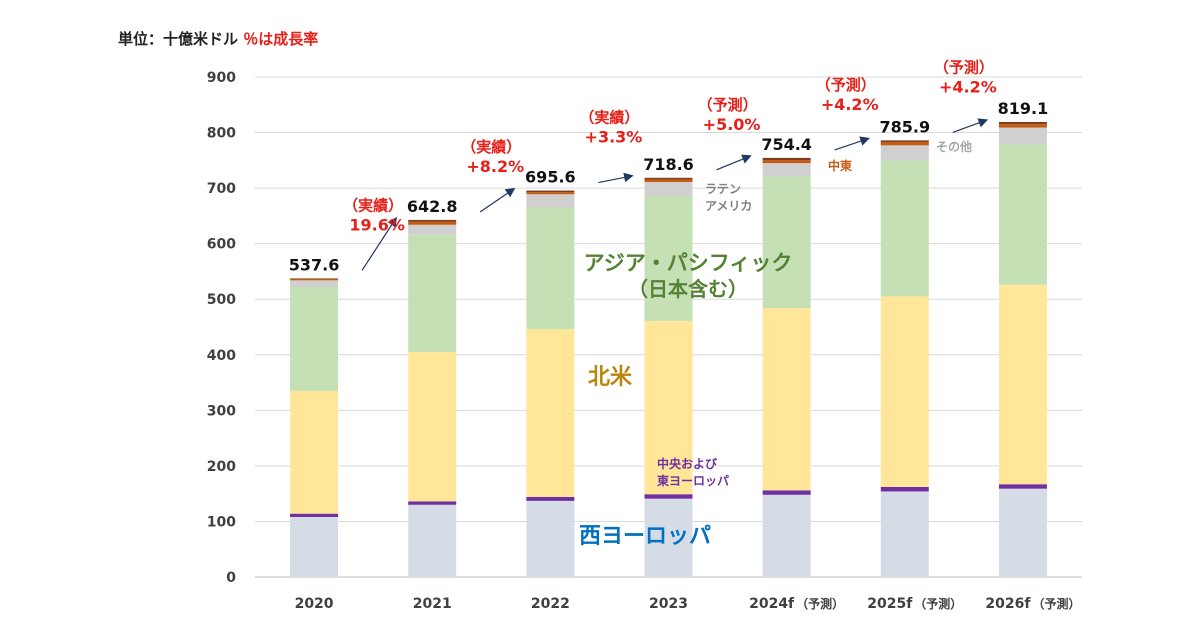 The width and height of the screenshot is (1200, 630). What do you see at coordinates (221, 411) in the screenshot?
I see `y-tick-label: 300` at bounding box center [221, 411].